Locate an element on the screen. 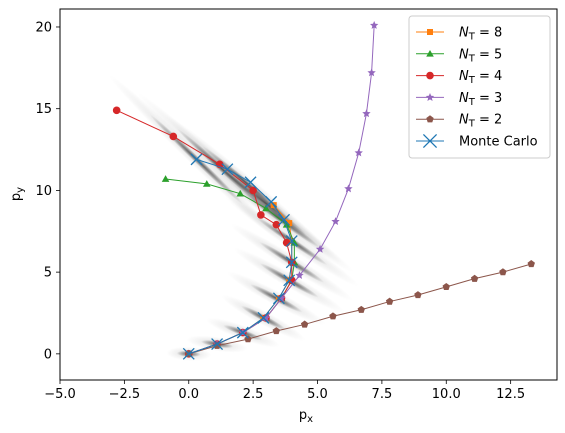 This screenshot has height=433, width=565. x-tick-label: 7.5 is located at coordinates (382, 394).